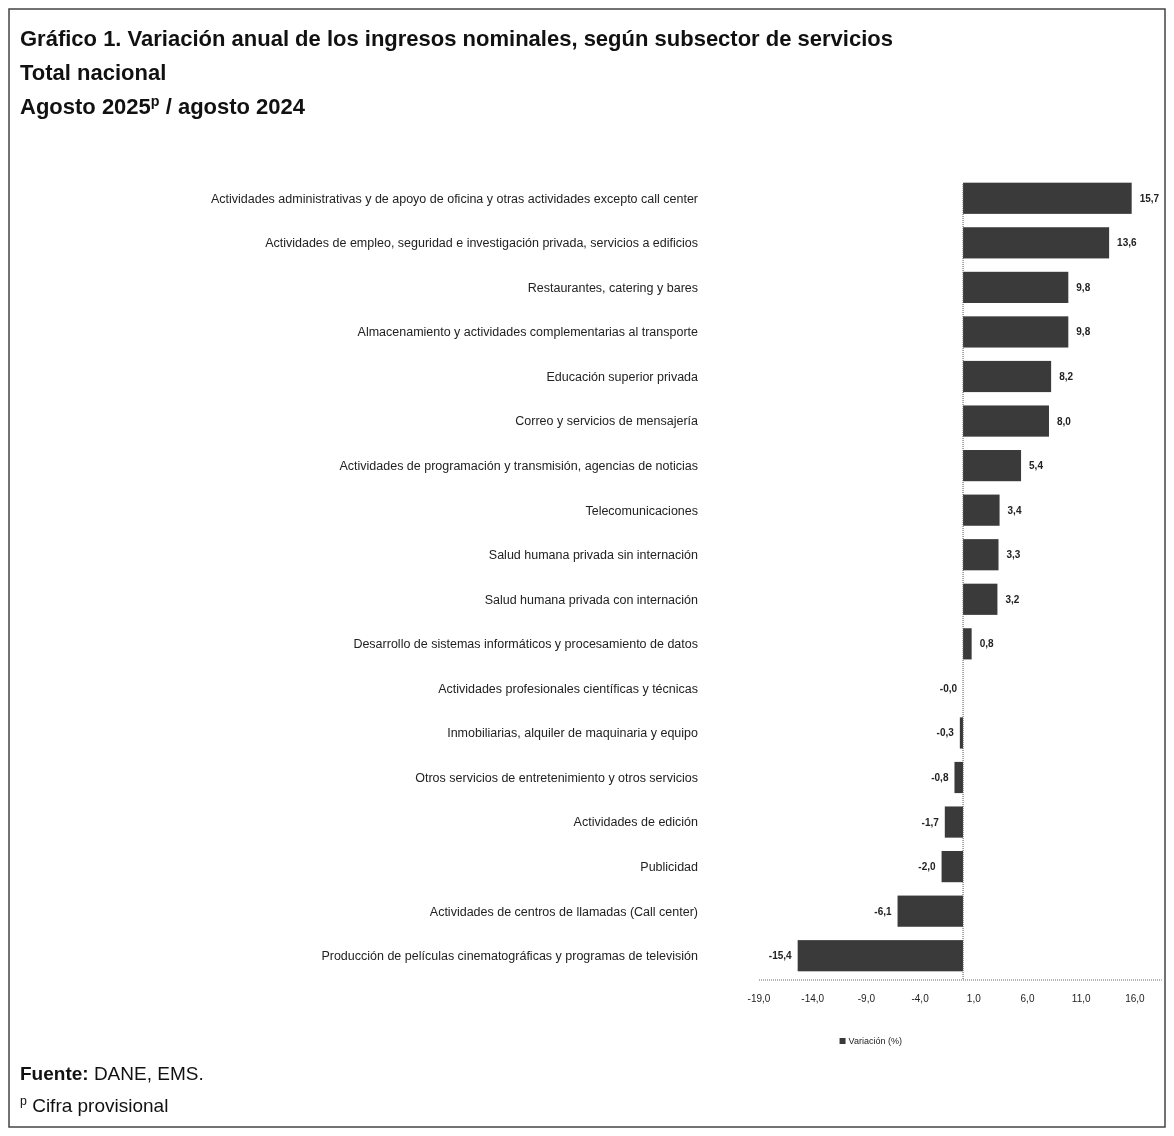 The height and width of the screenshot is (1136, 1174). I want to click on x-tick-label: 6,0, so click(1027, 998).